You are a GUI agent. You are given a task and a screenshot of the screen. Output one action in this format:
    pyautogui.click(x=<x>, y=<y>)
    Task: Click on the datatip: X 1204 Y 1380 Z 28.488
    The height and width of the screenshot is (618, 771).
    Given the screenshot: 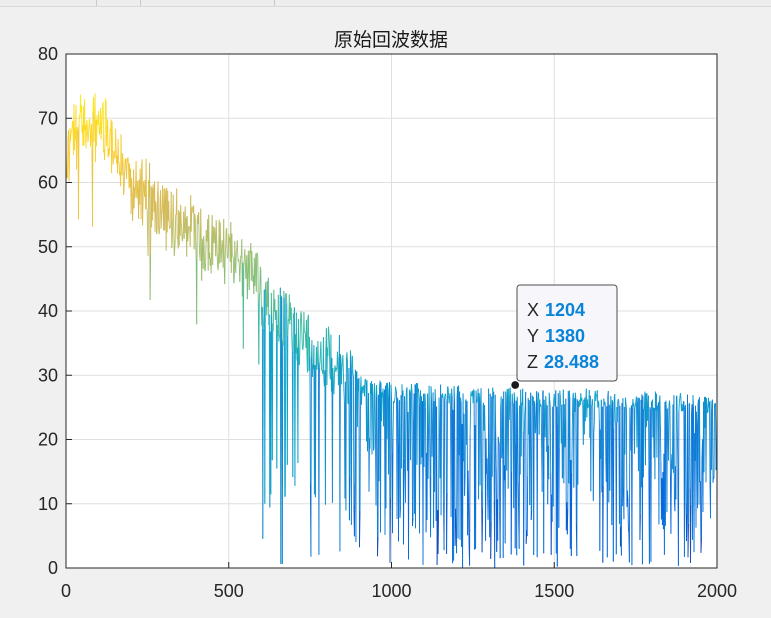 What is the action you would take?
    pyautogui.click(x=564, y=337)
    